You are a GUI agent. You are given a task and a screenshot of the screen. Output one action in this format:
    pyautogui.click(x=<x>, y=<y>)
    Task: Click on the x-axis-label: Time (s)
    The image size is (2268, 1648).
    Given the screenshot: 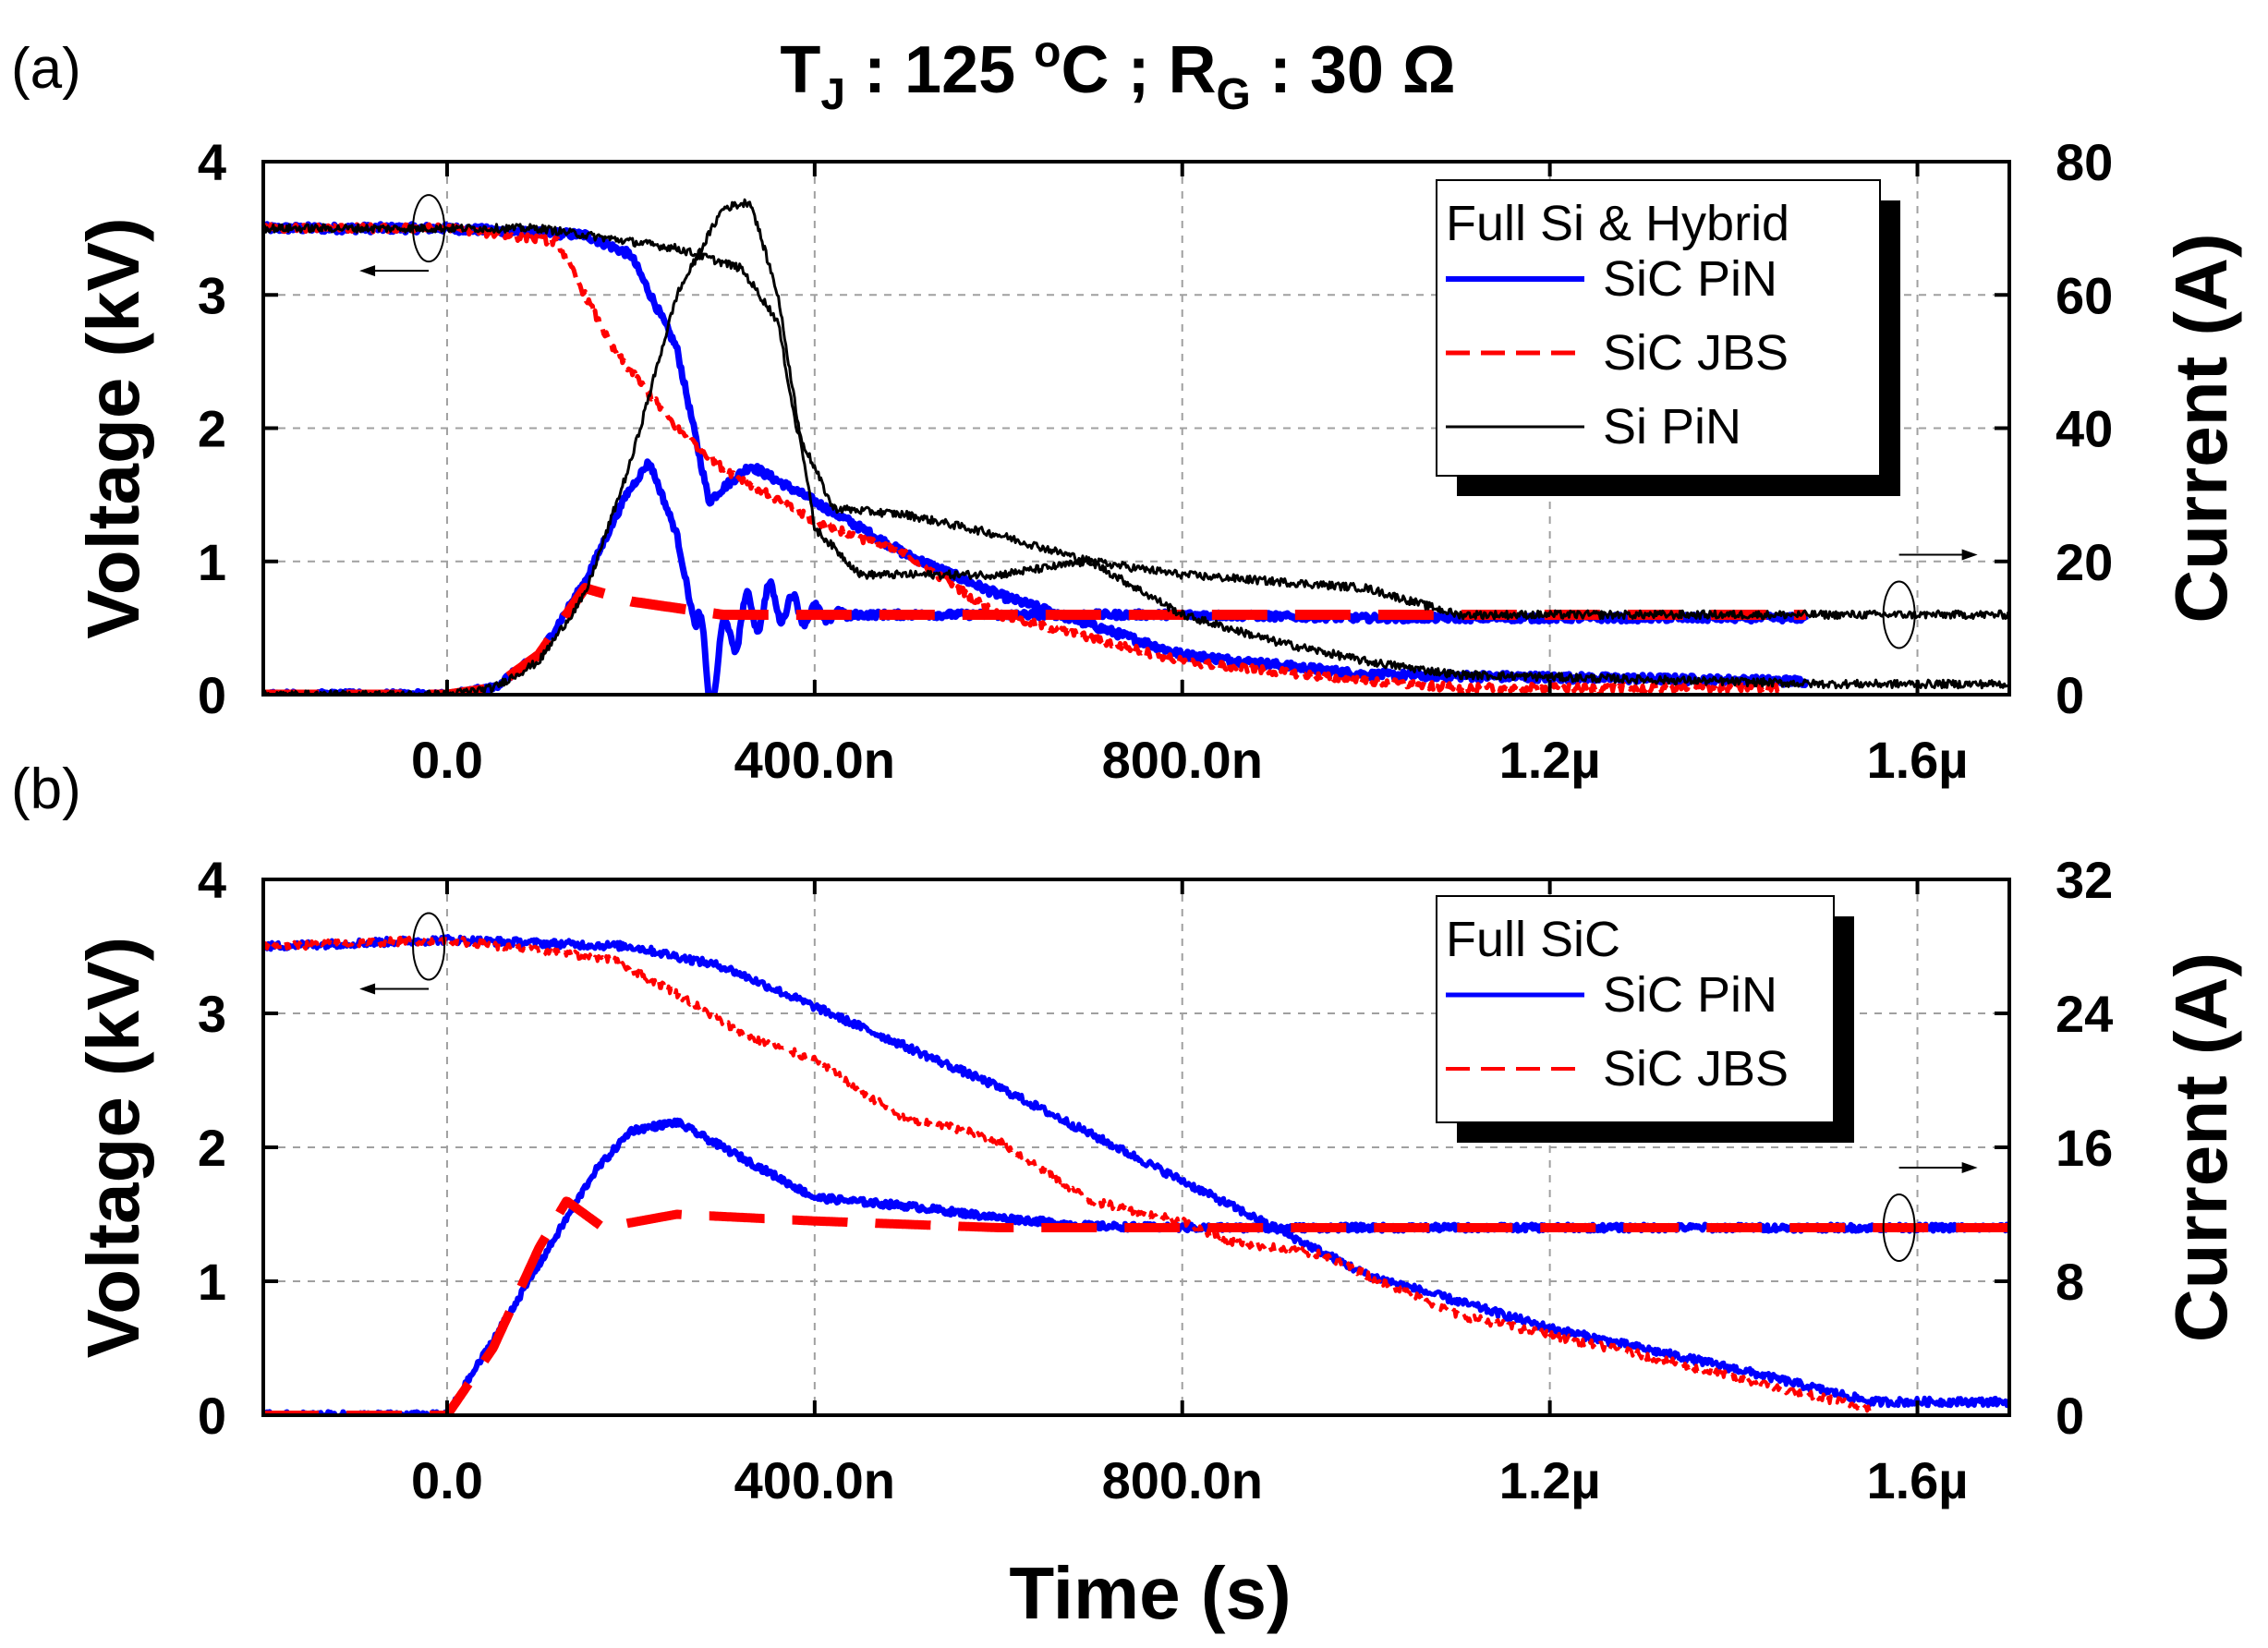 What is the action you would take?
    pyautogui.click(x=1150, y=1593)
    